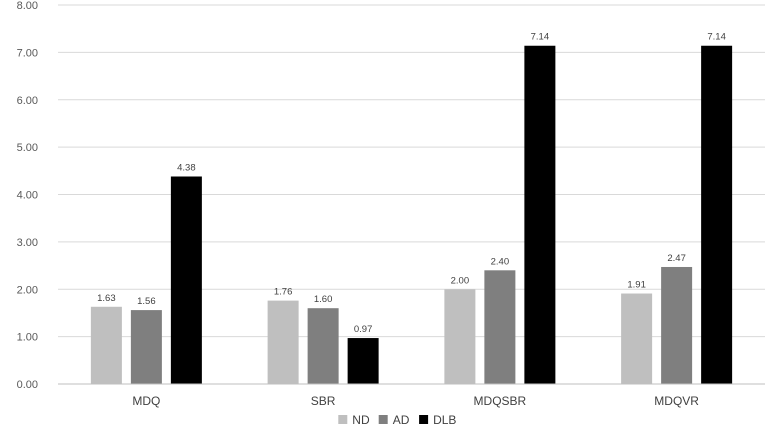 This screenshot has width=765, height=429. What do you see at coordinates (363, 361) in the screenshot?
I see `bar-dlb-sbr` at bounding box center [363, 361].